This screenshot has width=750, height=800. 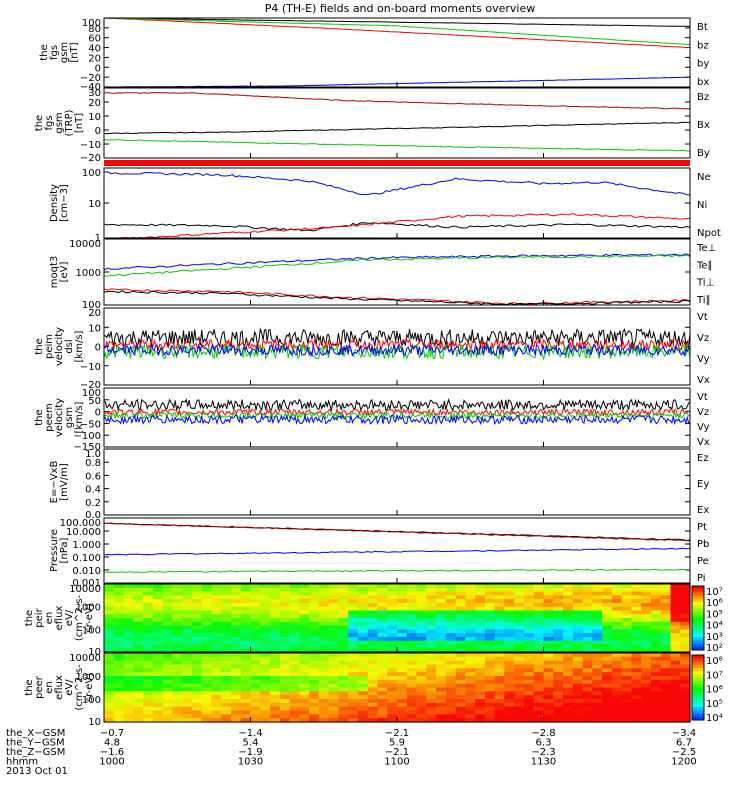 What do you see at coordinates (94, 401) in the screenshot?
I see `y-tick-label: 50` at bounding box center [94, 401].